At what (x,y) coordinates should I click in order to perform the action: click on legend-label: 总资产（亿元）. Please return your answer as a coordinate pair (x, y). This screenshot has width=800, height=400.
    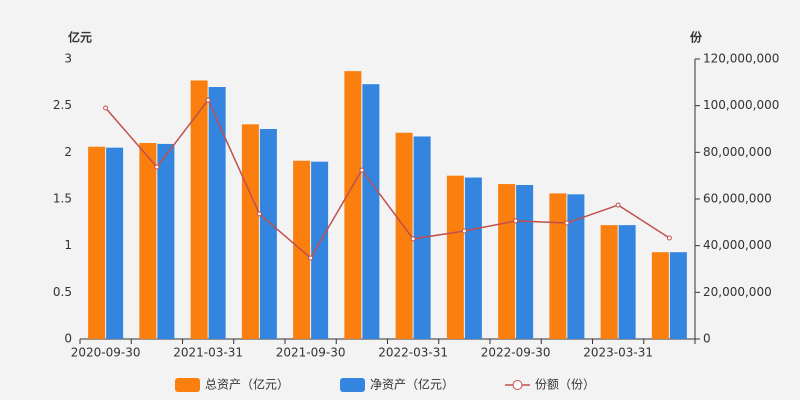
    Looking at the image, I should click on (247, 384).